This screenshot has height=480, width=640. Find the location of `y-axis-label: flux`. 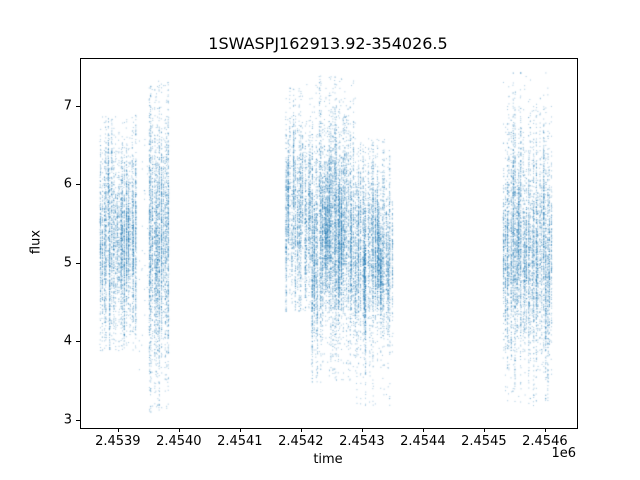

y-axis-label: flux is located at coordinates (36, 242).